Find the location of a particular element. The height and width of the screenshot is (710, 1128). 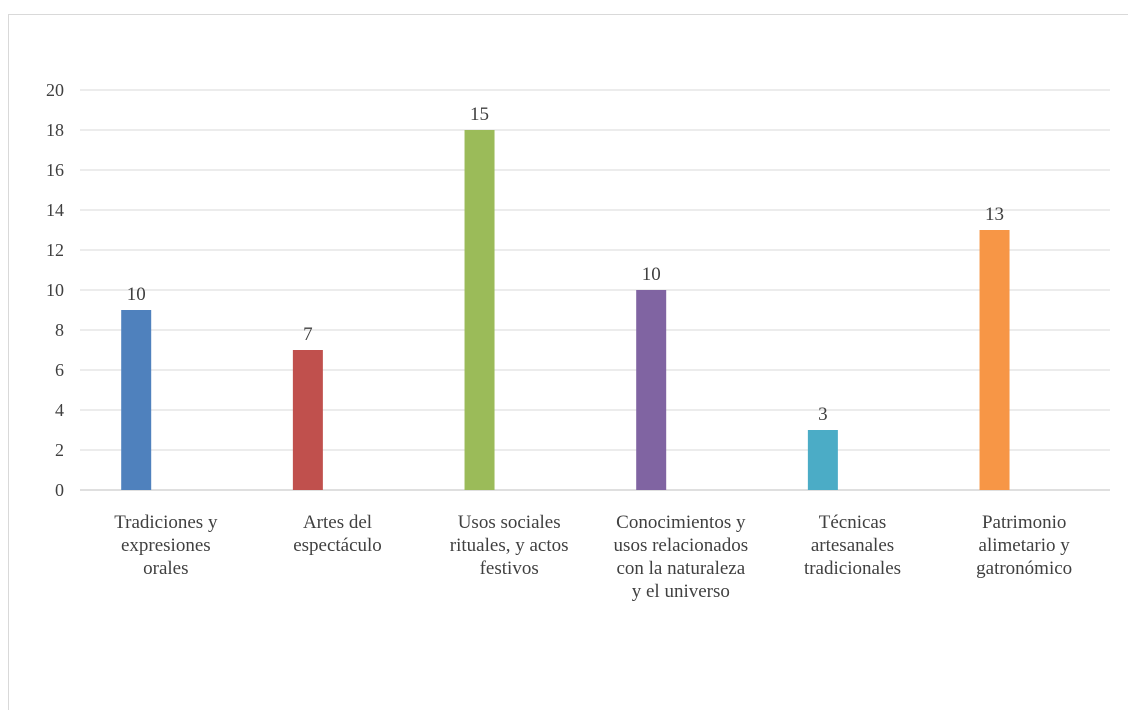

category-label-line: rituales, y actos is located at coordinates (509, 545).